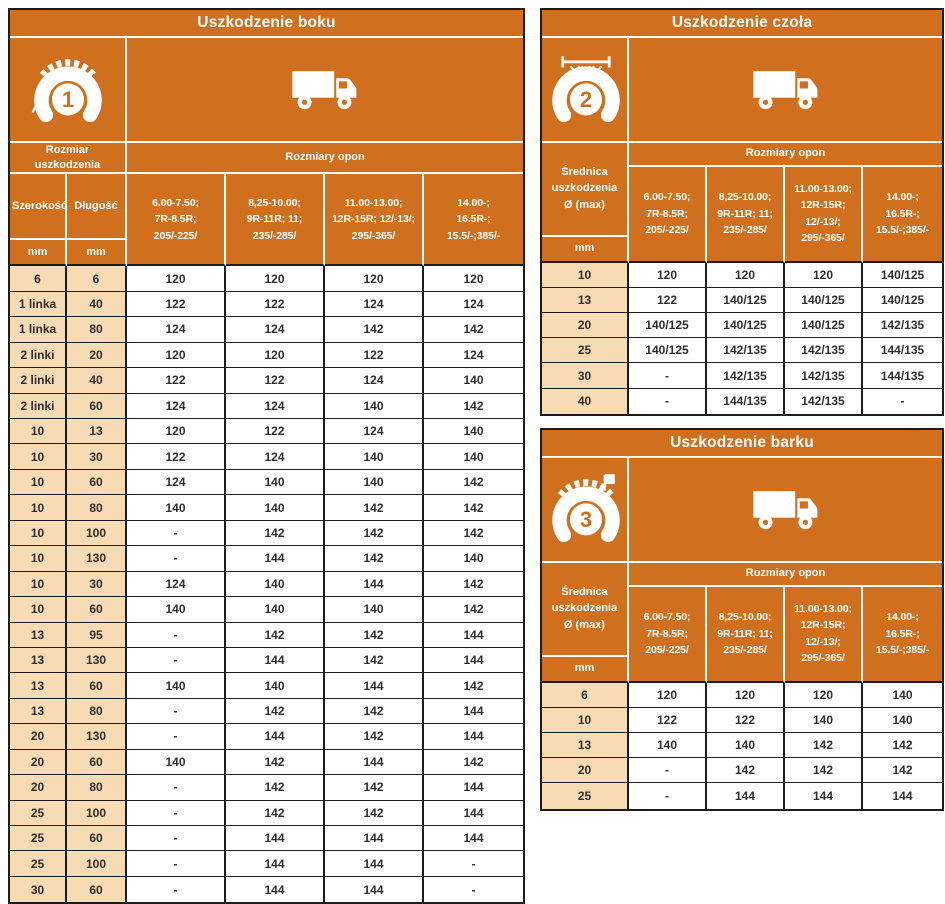 This screenshot has height=904, width=945. I want to click on table-row: 13 95-142 142 144, so click(267, 635).